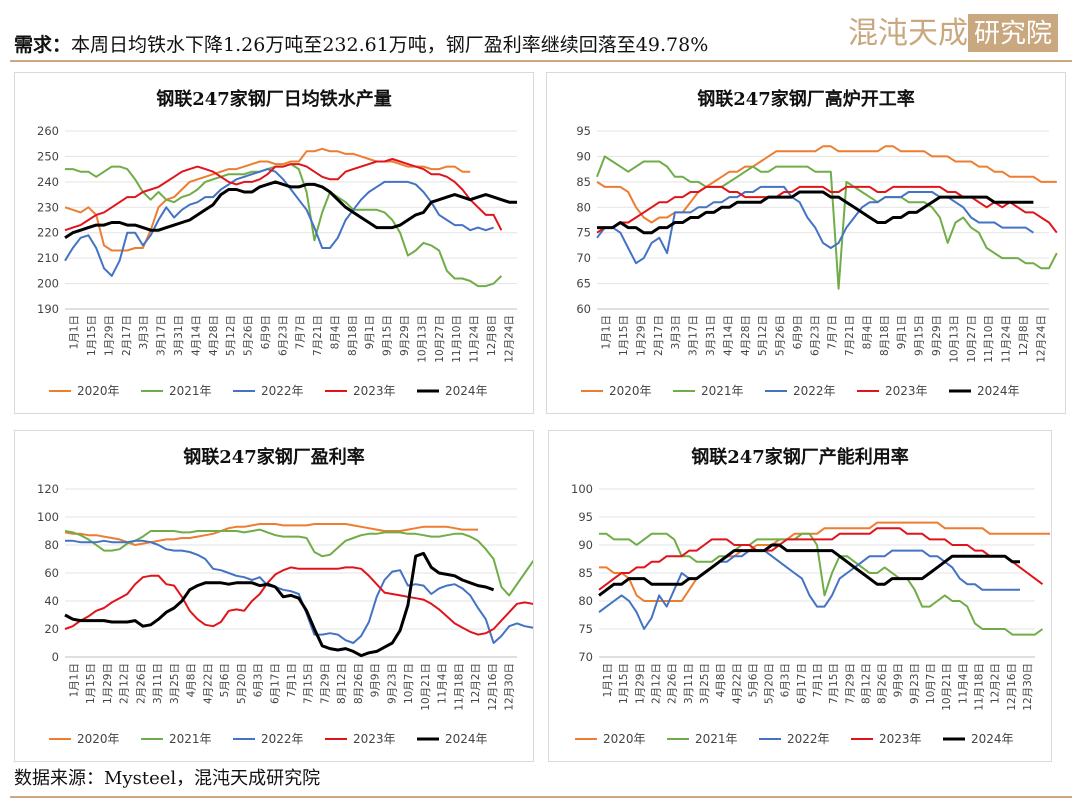 The width and height of the screenshot is (1080, 810). I want to click on x-tick-label: 12月8日, so click(1024, 335).